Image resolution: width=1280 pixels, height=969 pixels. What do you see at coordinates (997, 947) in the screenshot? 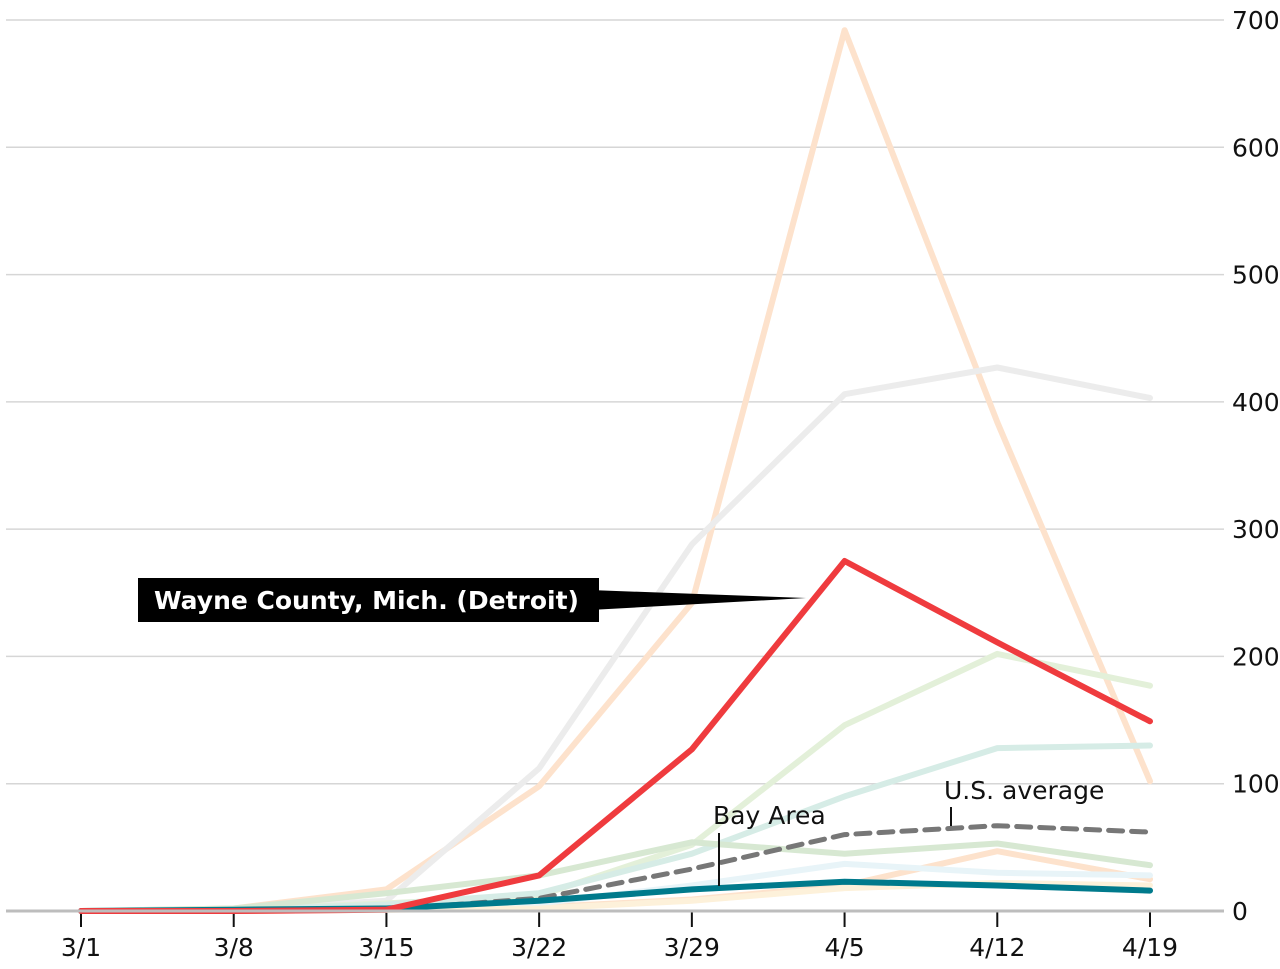
I see `x-tick-label-6: 4/12` at bounding box center [997, 947].